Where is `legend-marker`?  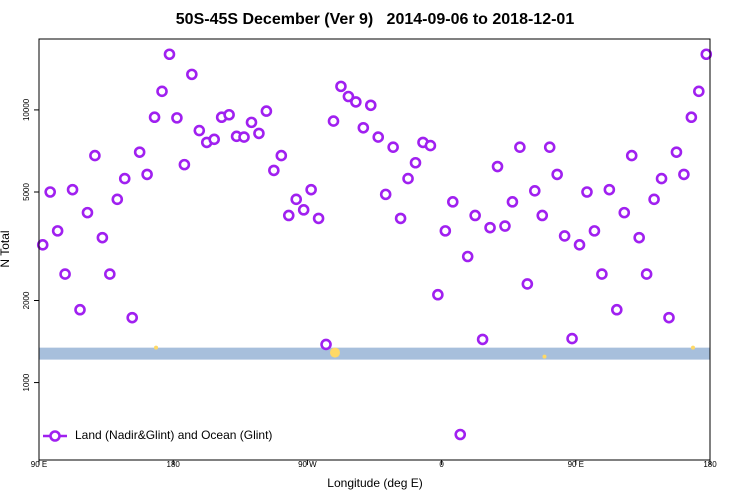 legend-marker is located at coordinates (55, 436).